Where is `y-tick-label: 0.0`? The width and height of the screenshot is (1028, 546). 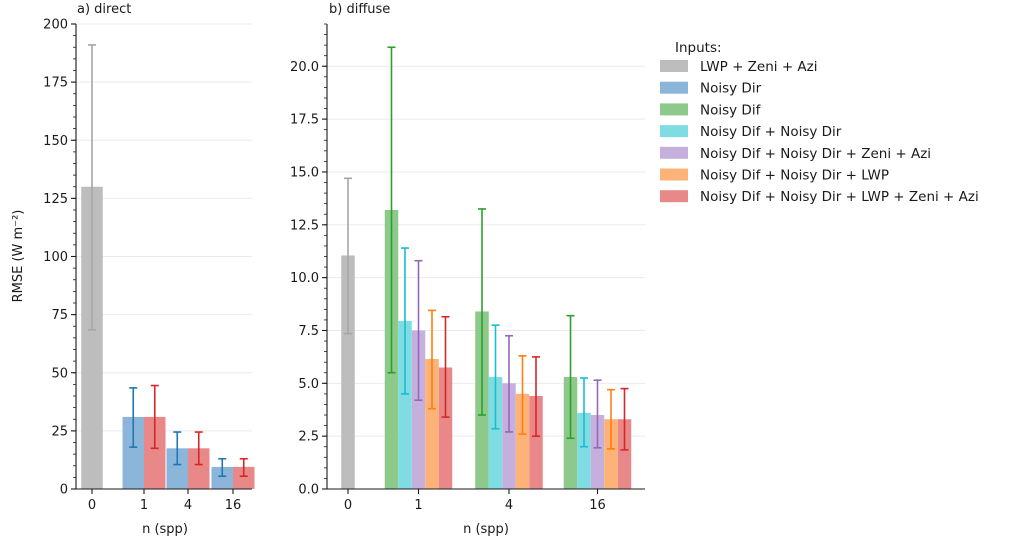 y-tick-label: 0.0 is located at coordinates (308, 490).